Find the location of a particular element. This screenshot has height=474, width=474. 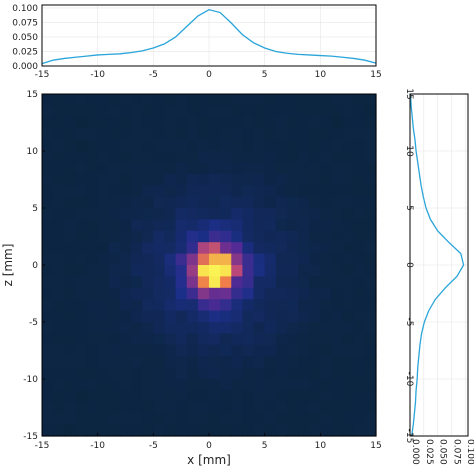

top-x-tick-label: 10 is located at coordinates (321, 75).